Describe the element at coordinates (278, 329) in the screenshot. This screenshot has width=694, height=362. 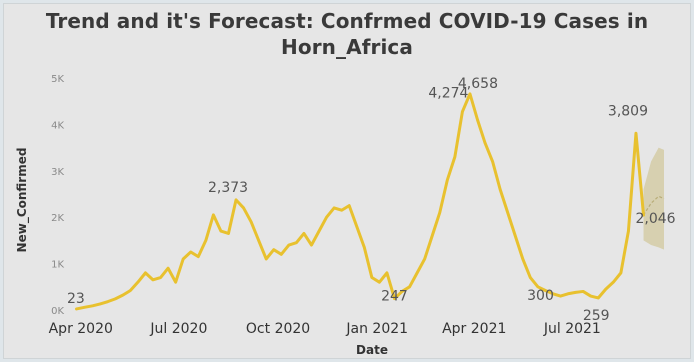
I see `x-tick-label: Oct 2020` at that location.